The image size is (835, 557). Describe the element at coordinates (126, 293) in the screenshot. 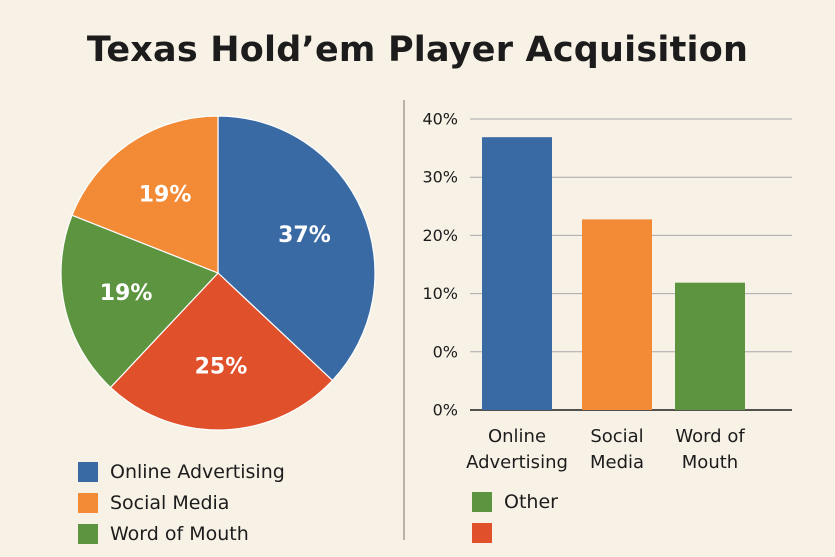

I see `pie-slice-label-2: 19%` at that location.